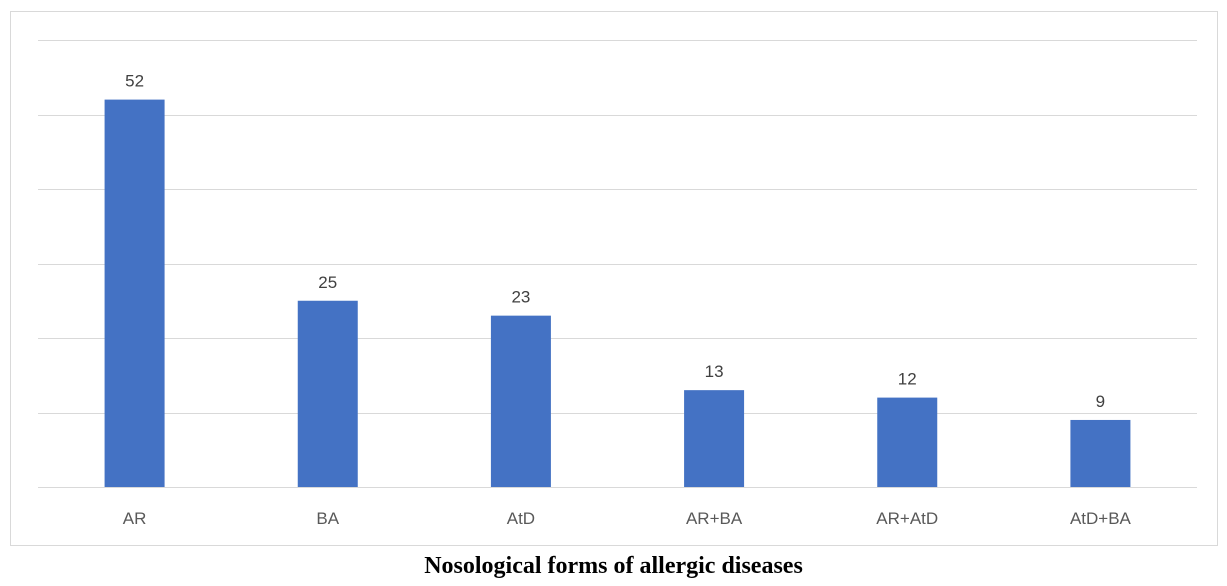  What do you see at coordinates (714, 438) in the screenshot?
I see `bar-ar-plus-ba` at bounding box center [714, 438].